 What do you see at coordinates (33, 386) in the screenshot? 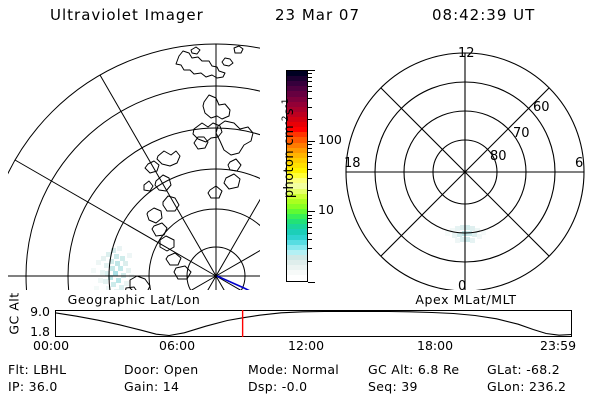
I see `status-ip: IP: 36.0` at bounding box center [33, 386].